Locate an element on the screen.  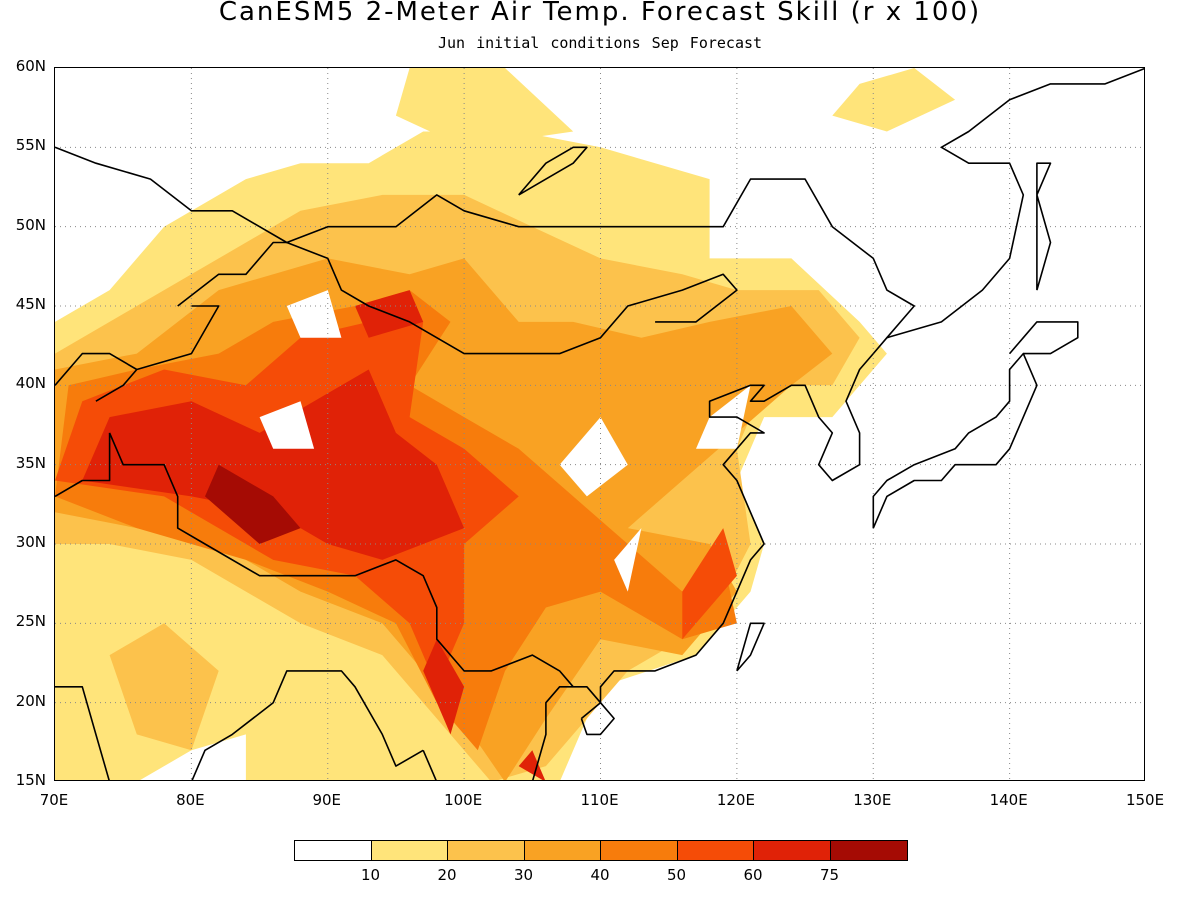
latitude-tick-label: 35N is located at coordinates (30, 462).